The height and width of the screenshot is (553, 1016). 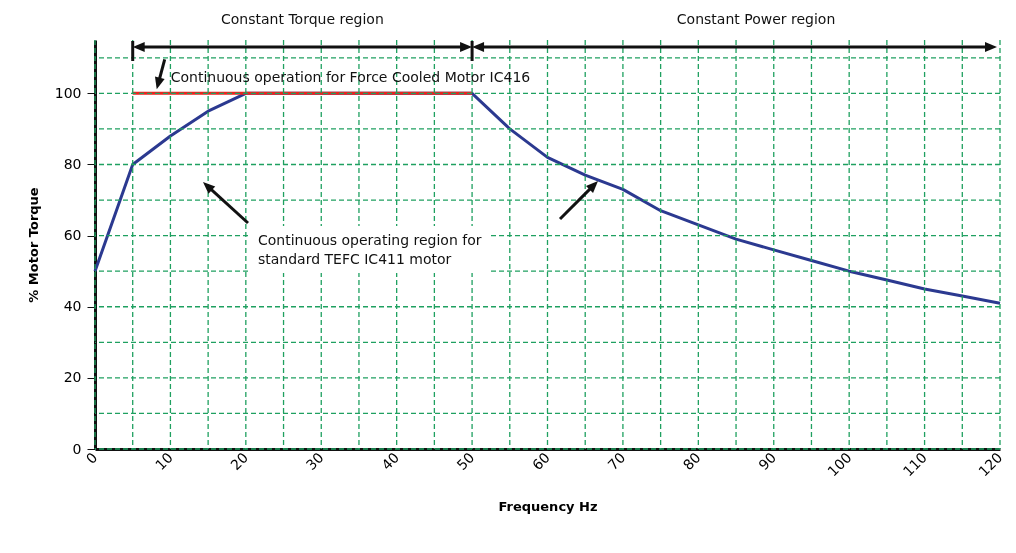 What do you see at coordinates (691, 461) in the screenshot?
I see `x-tick-label: 80` at bounding box center [691, 461].